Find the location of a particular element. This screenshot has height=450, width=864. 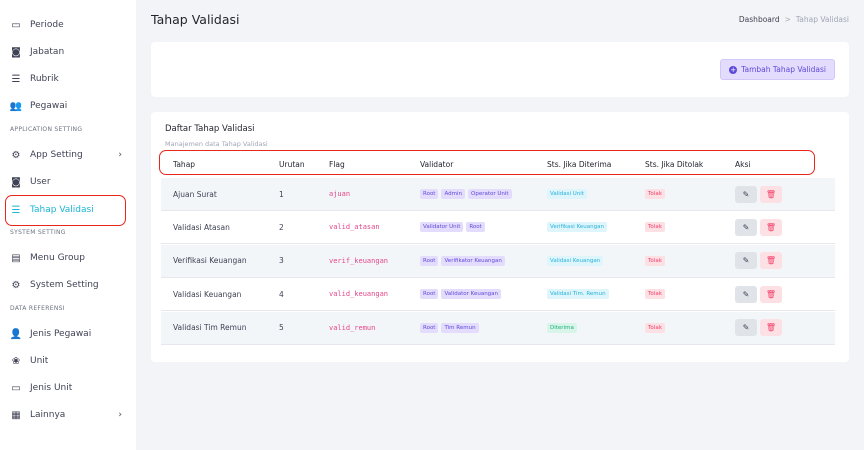

sidebar-item-user: ◙ User is located at coordinates (69, 182).